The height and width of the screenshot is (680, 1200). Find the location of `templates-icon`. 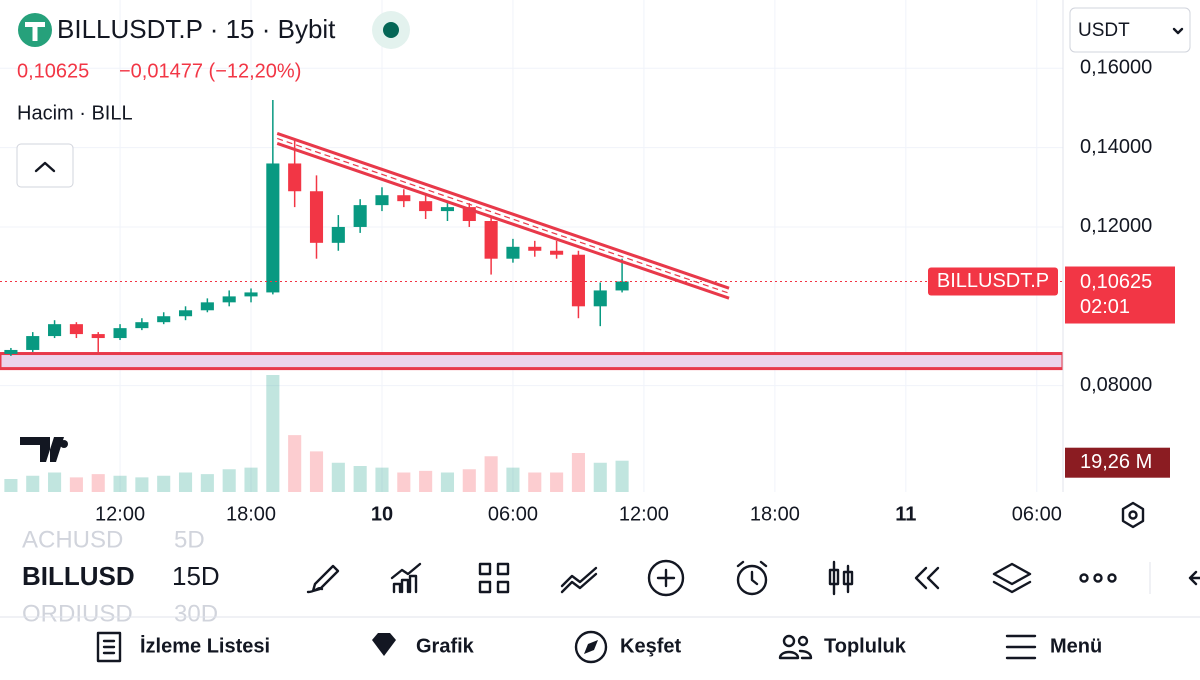

templates-icon is located at coordinates (494, 578).